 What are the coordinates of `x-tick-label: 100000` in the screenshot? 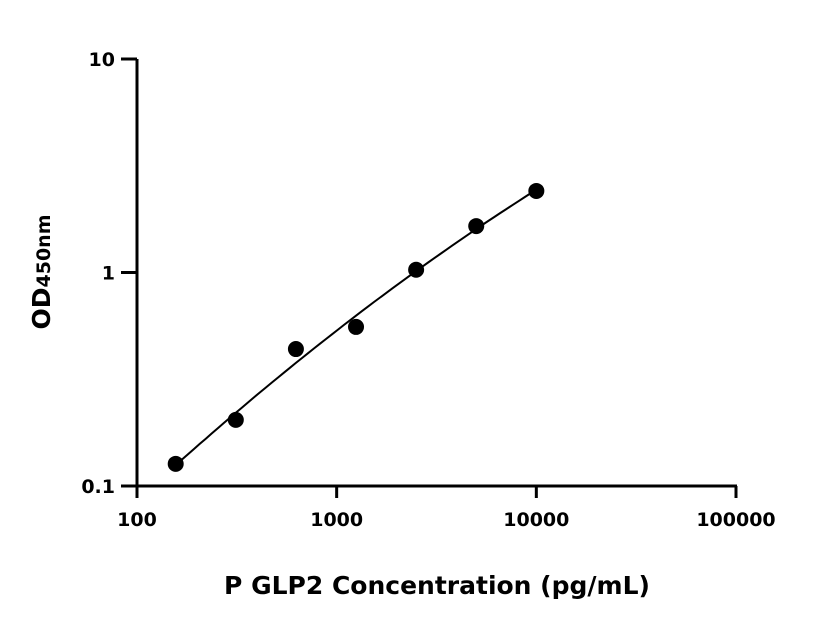 It's located at (735, 520).